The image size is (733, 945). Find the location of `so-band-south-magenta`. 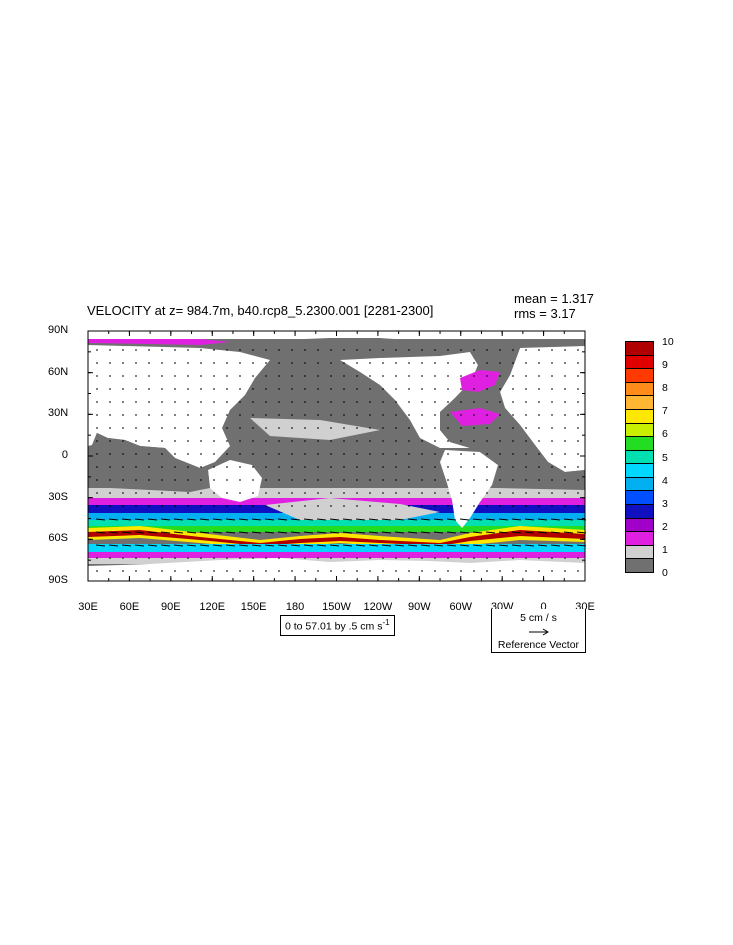

so-band-south-magenta is located at coordinates (336, 555).